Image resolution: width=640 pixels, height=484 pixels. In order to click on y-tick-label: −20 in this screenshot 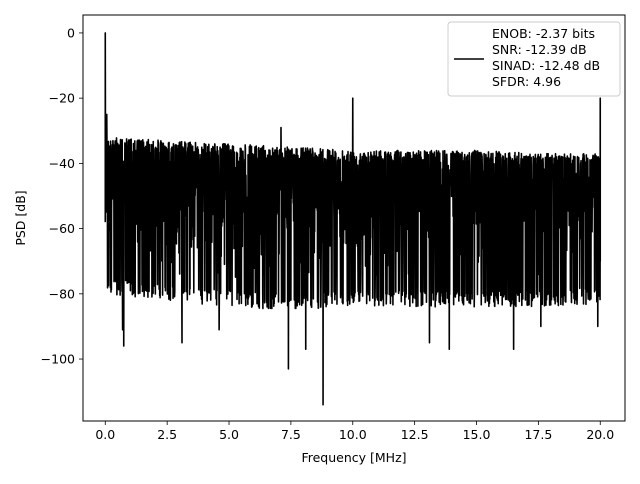, I will do `click(62, 98)`.